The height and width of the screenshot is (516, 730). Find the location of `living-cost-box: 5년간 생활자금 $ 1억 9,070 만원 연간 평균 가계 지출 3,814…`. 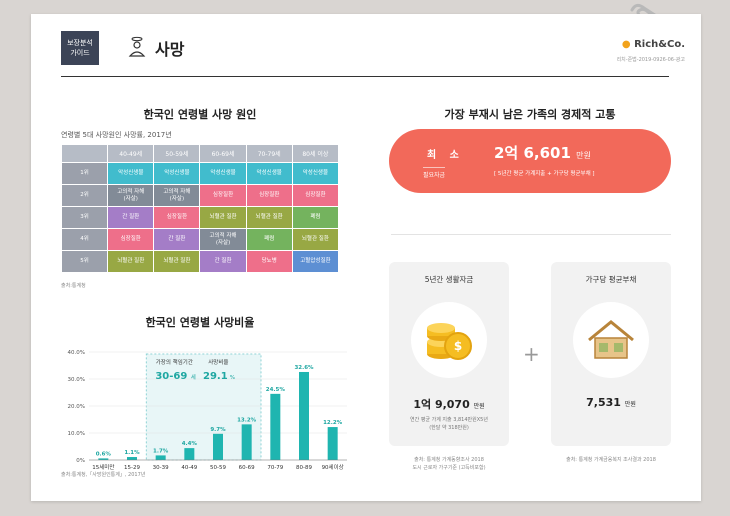

living-cost-box: 5년간 생활자금 $ 1억 9,070 만원 연간 평균 가계 지출 3,814… is located at coordinates (449, 354).